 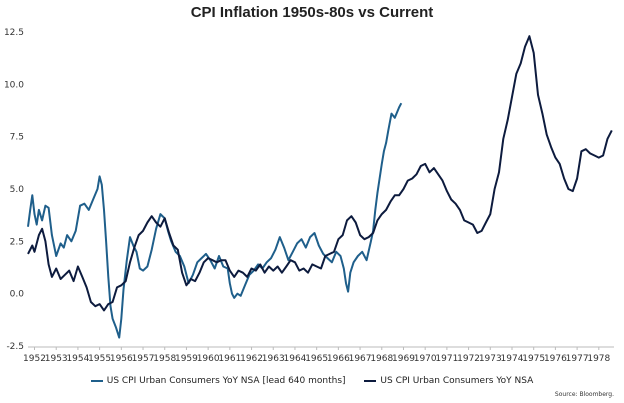 What do you see at coordinates (446, 359) in the screenshot?
I see `x-tick-label: 1971` at bounding box center [446, 359].